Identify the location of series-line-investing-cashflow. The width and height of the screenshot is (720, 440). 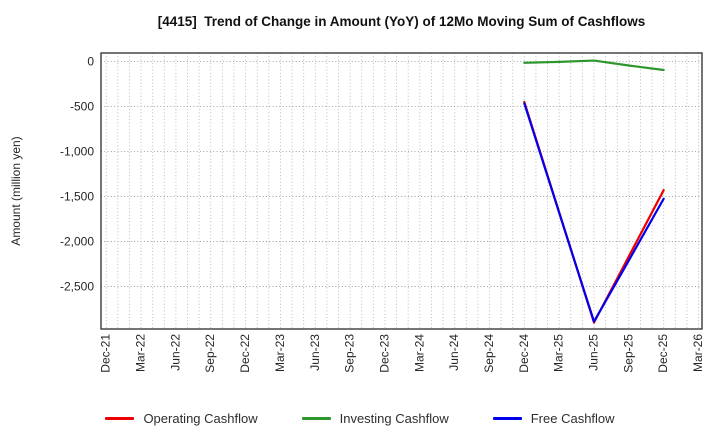
(594, 65).